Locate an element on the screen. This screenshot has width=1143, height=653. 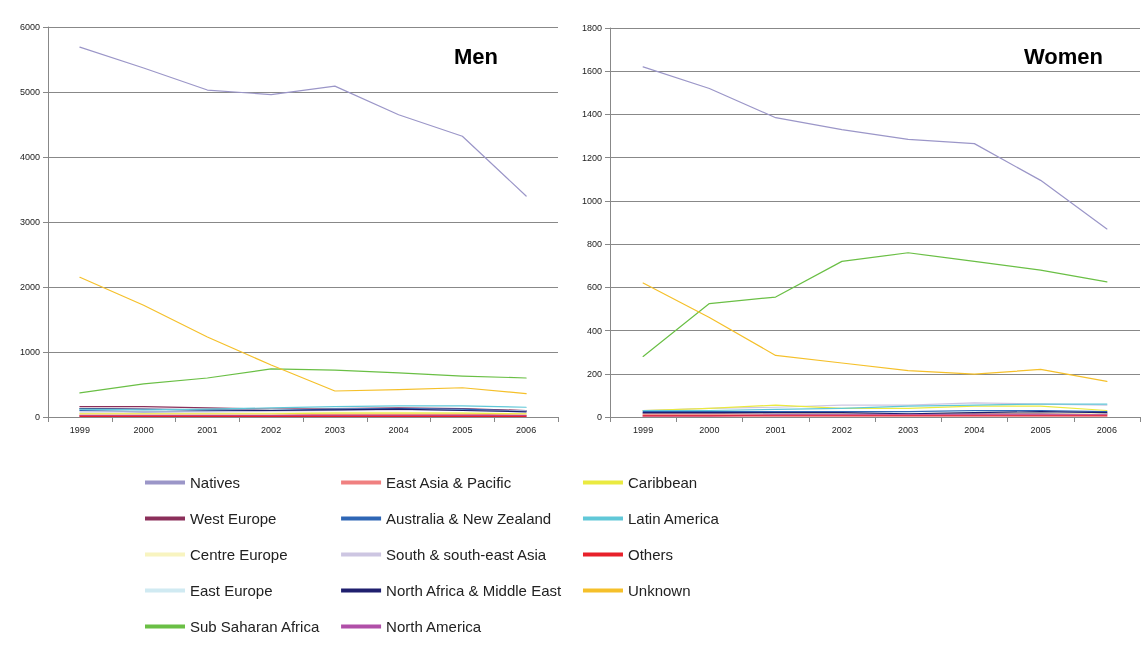
y-tick-label: 1400 is located at coordinates (591, 114).